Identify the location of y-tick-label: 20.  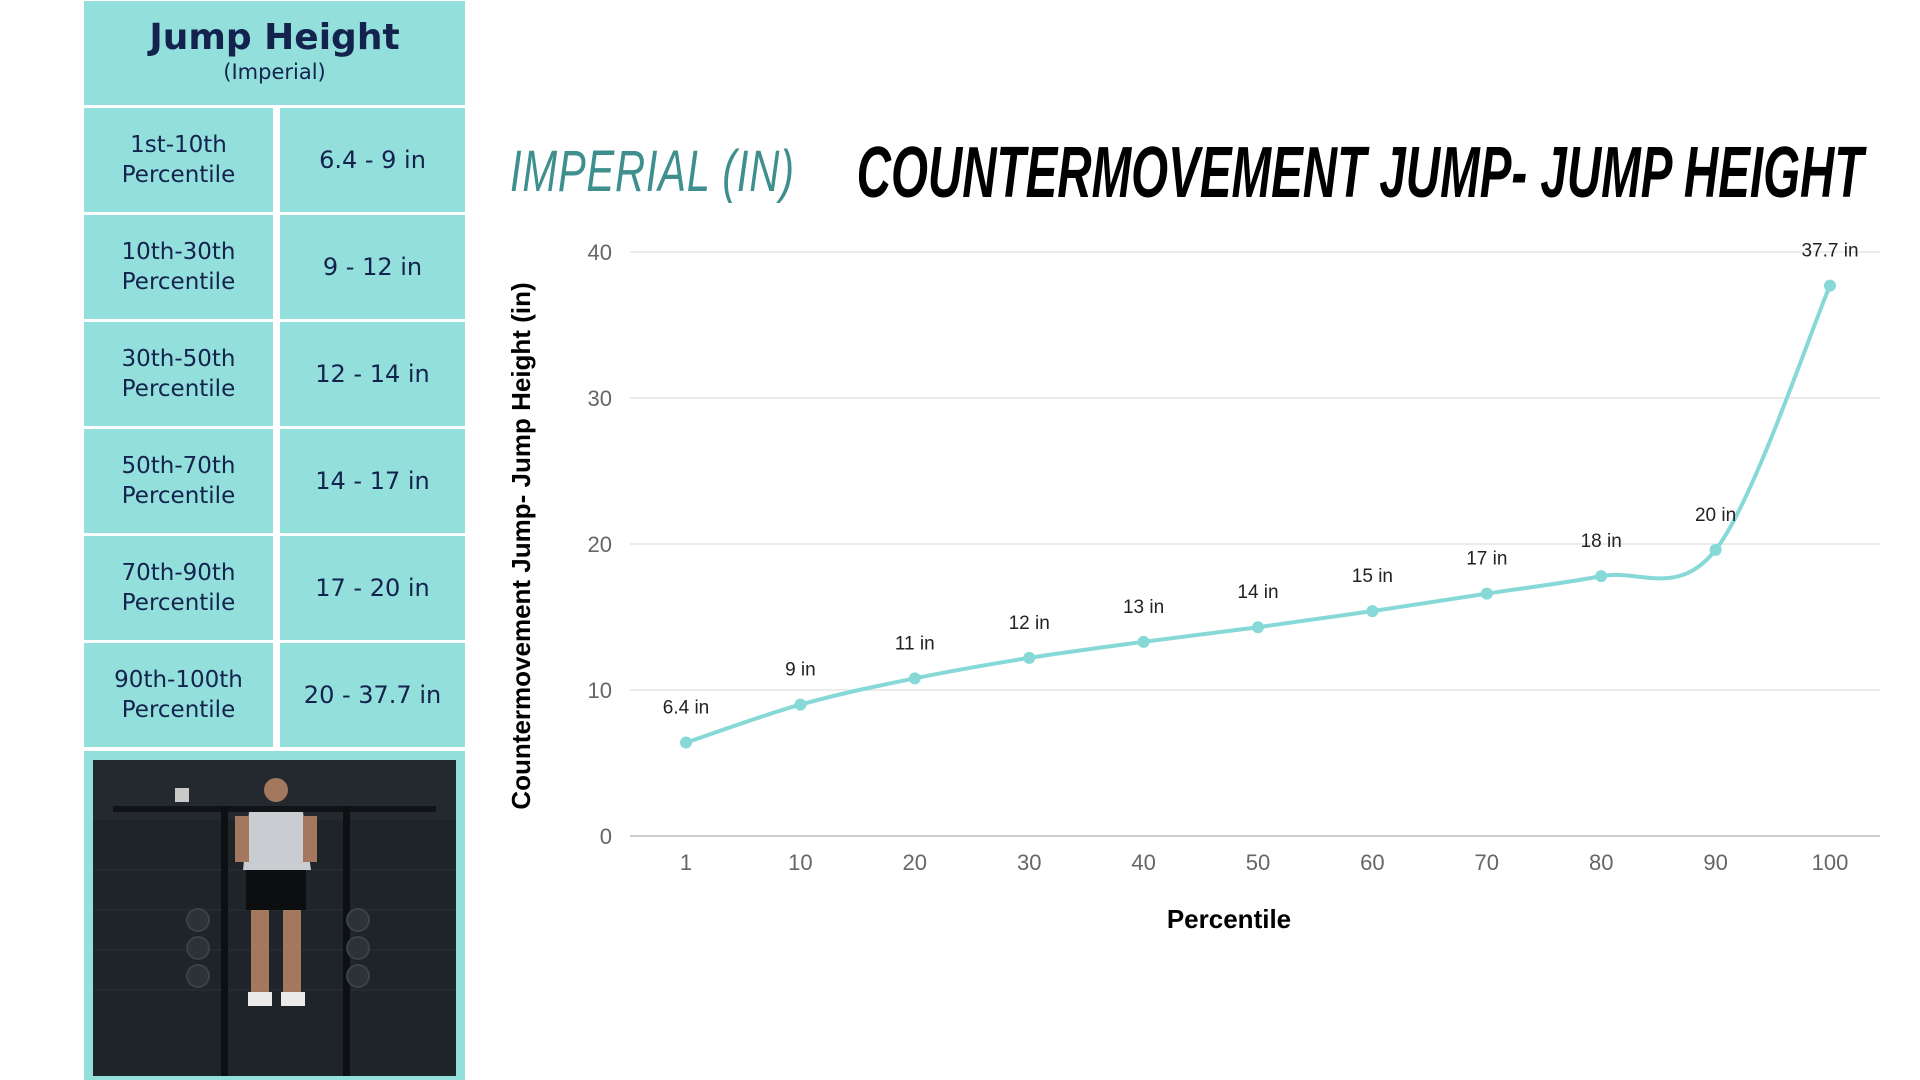
(600, 544).